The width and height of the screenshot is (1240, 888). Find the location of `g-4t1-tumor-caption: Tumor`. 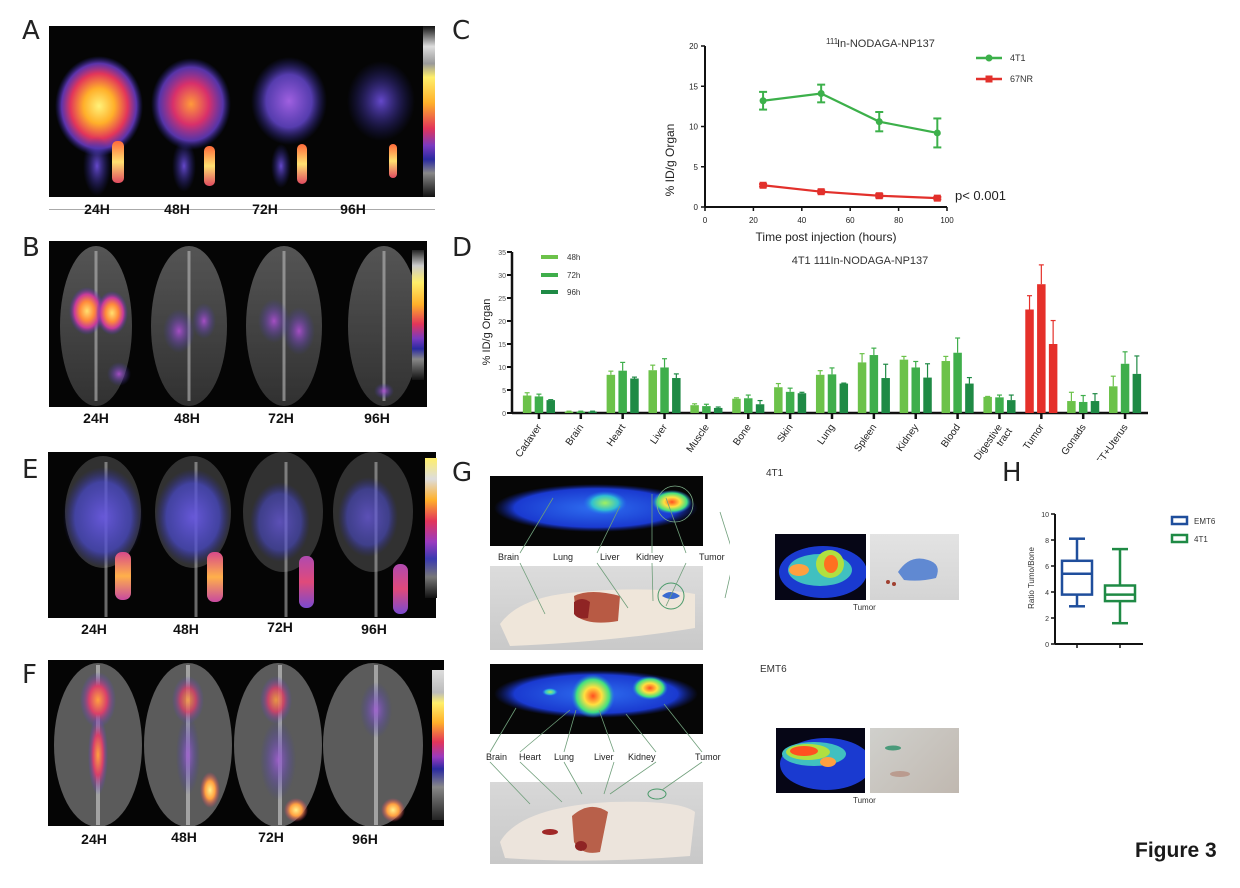

g-4t1-tumor-caption: Tumor is located at coordinates (864, 607).